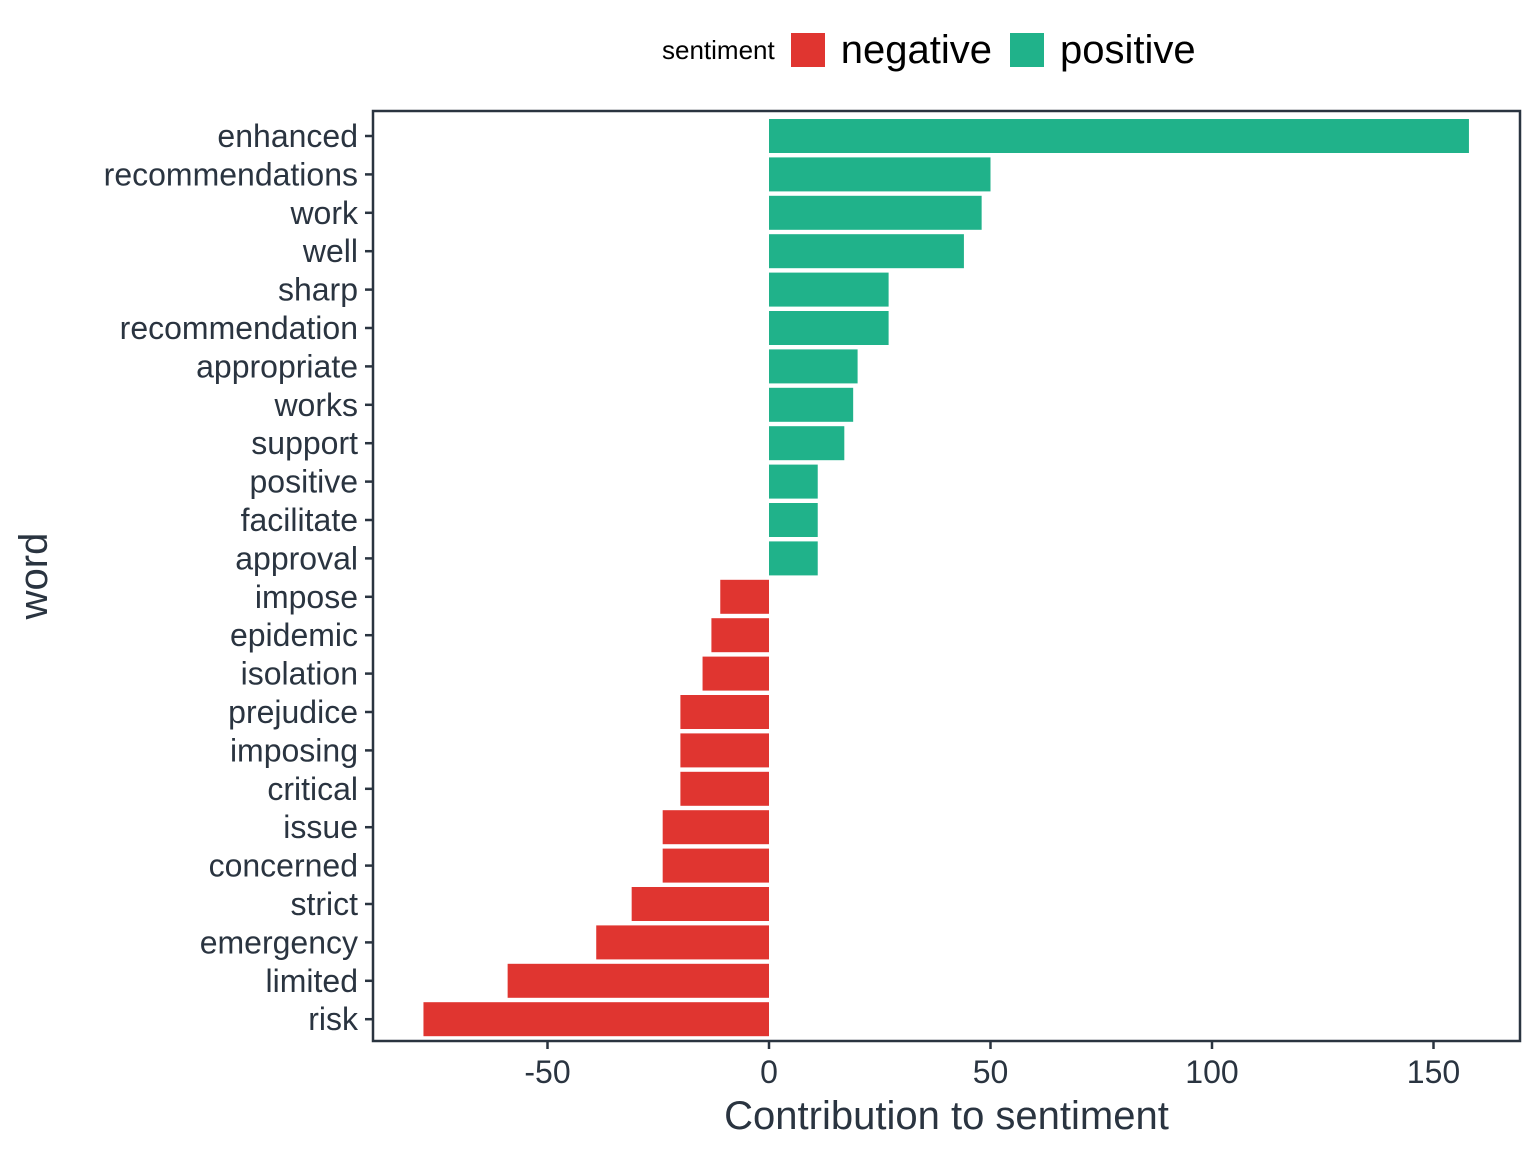 This screenshot has width=1536, height=1152. What do you see at coordinates (333, 1019) in the screenshot?
I see `y-tick-label: risk` at bounding box center [333, 1019].